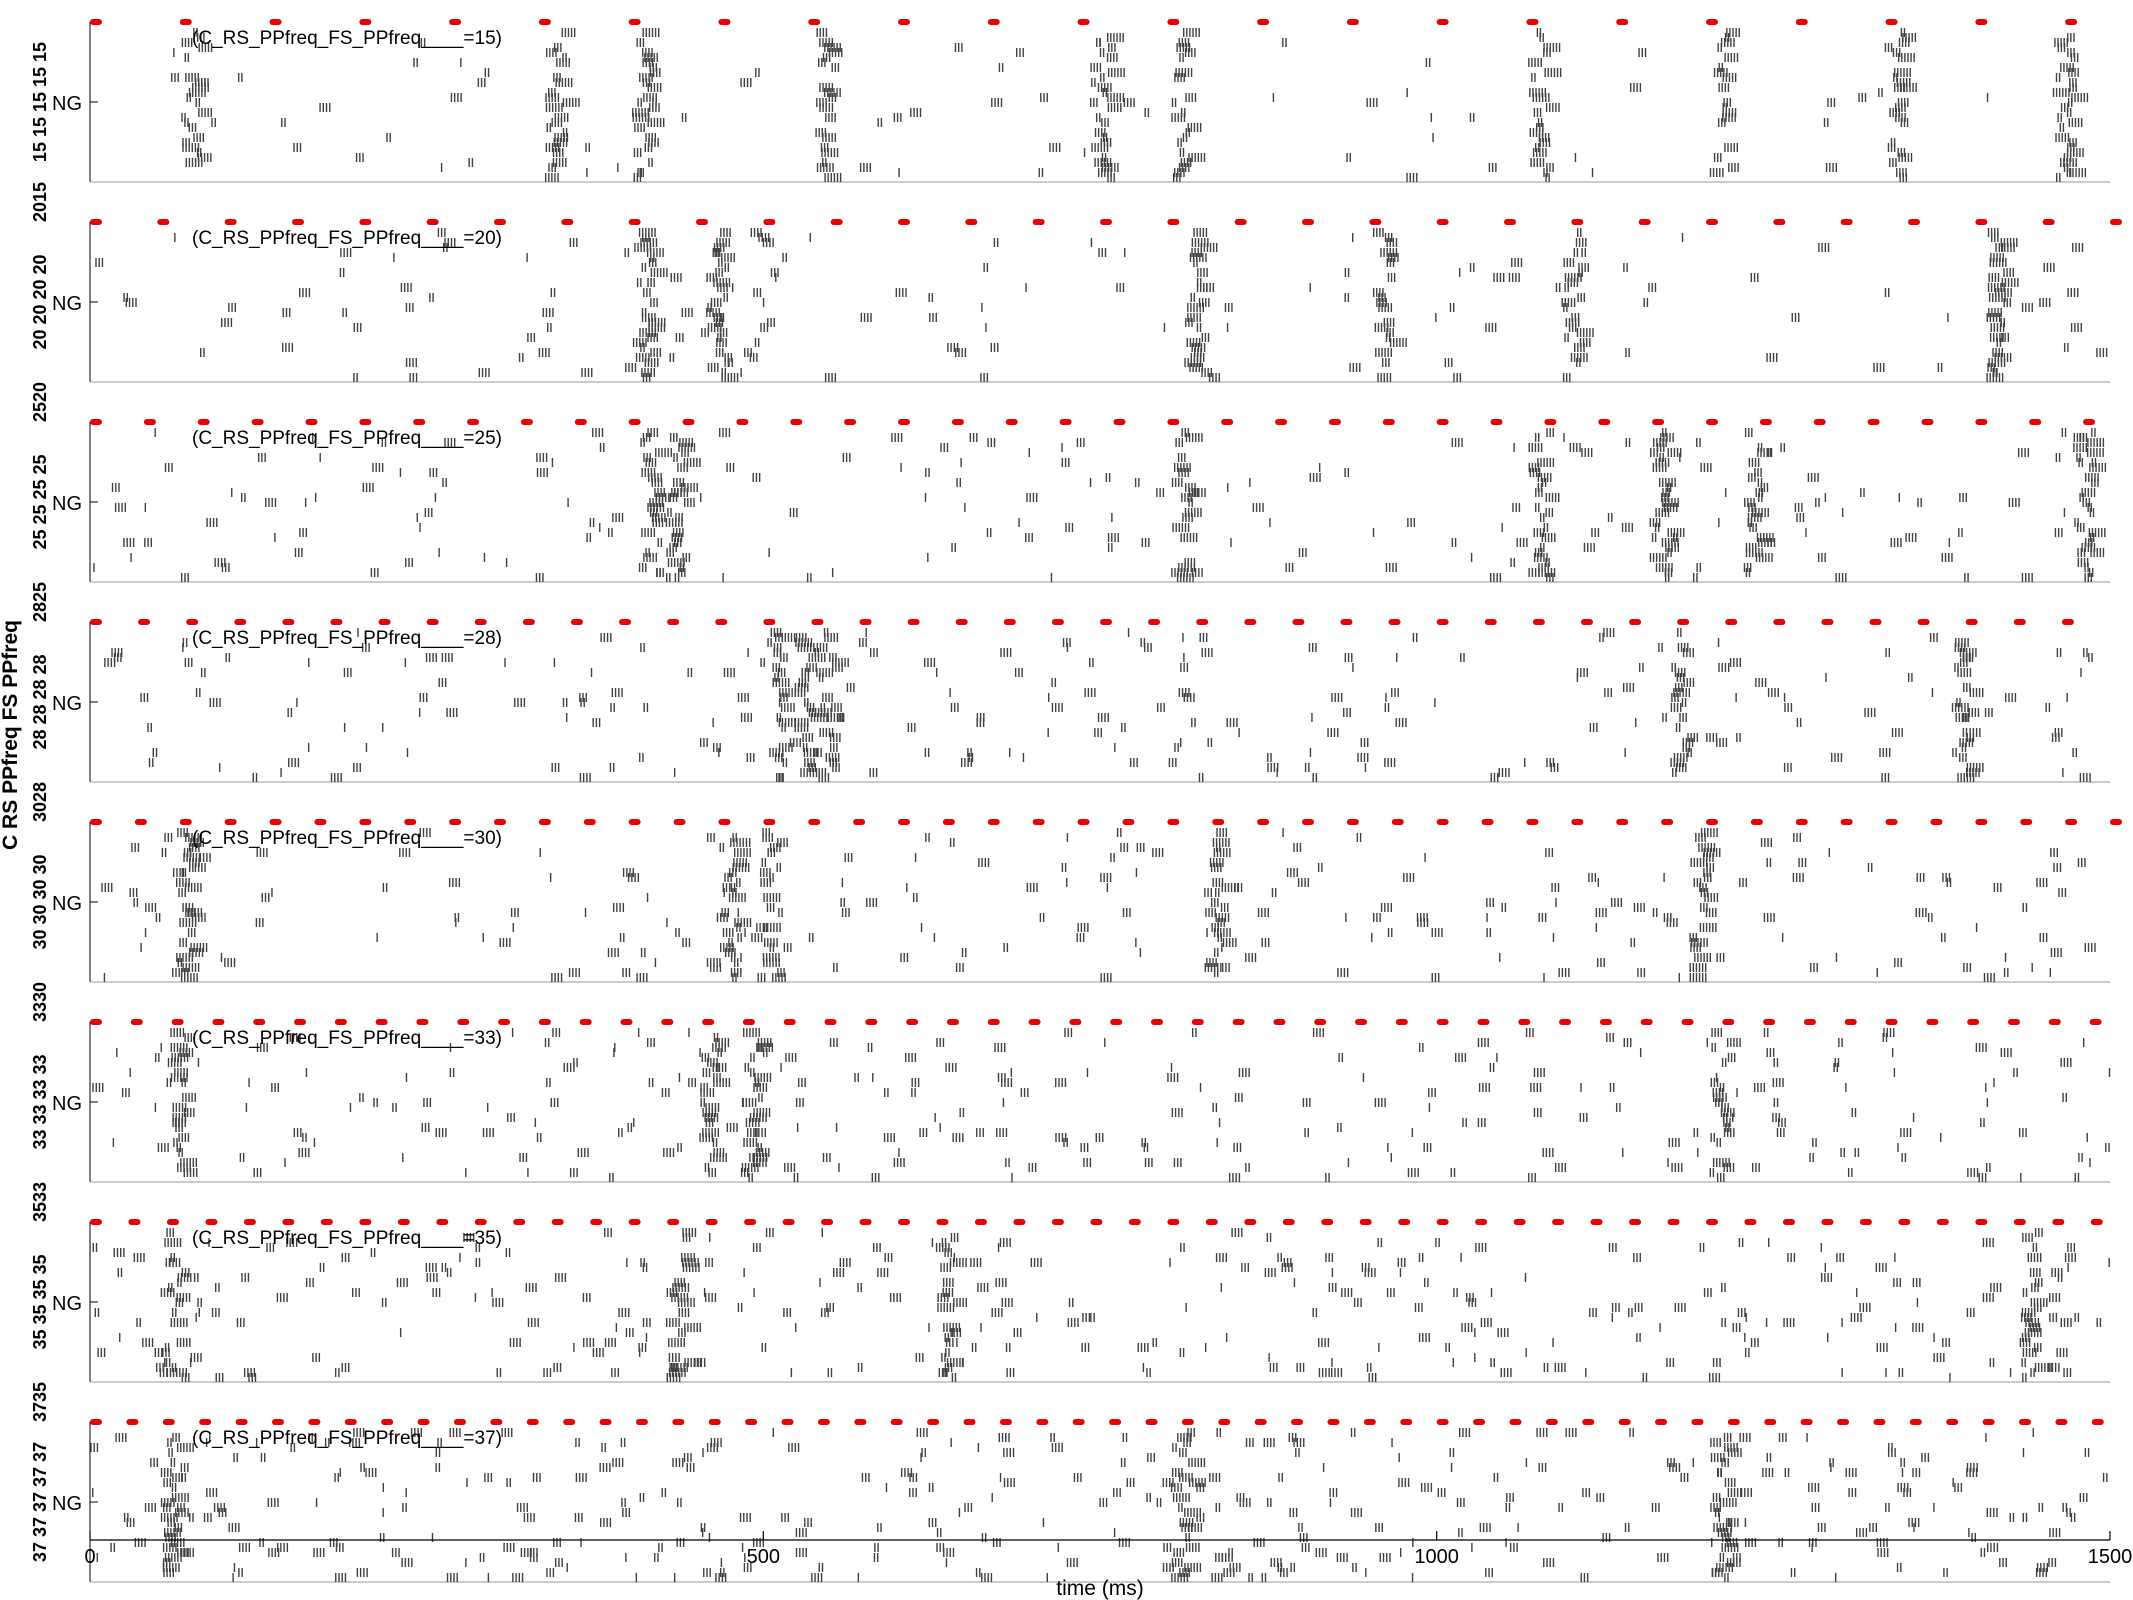  What do you see at coordinates (40, 802) in the screenshot?
I see `panel-divider-label: 3028` at bounding box center [40, 802].